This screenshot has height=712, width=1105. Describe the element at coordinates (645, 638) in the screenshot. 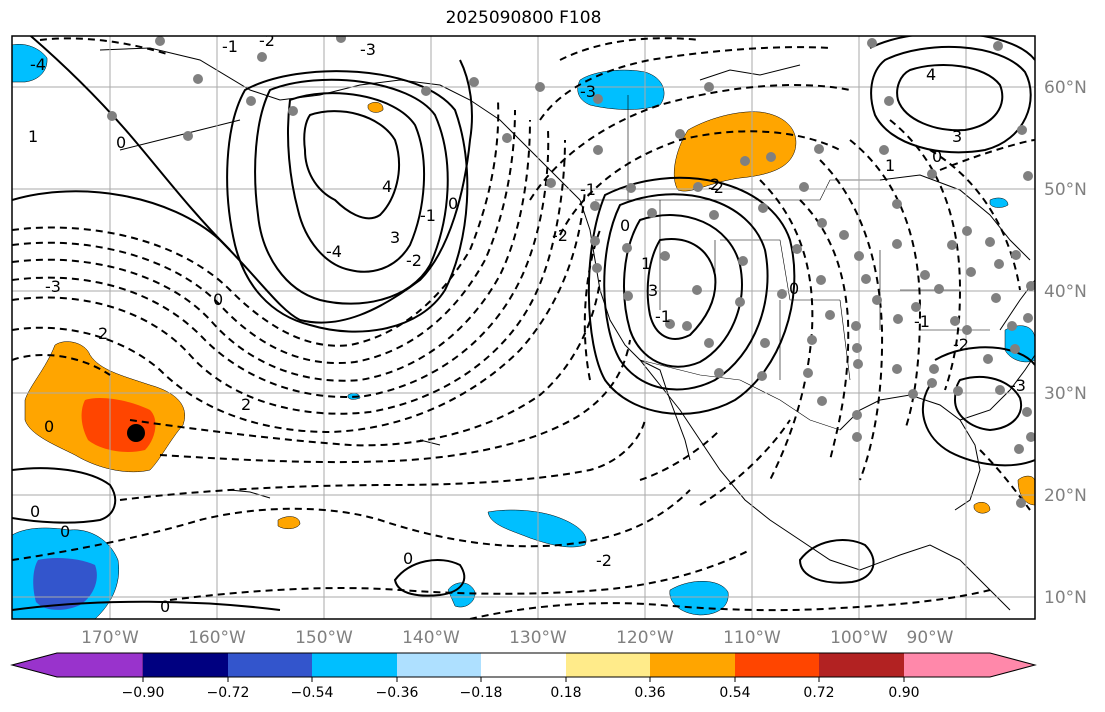

I see `lon-label: 120°W` at that location.